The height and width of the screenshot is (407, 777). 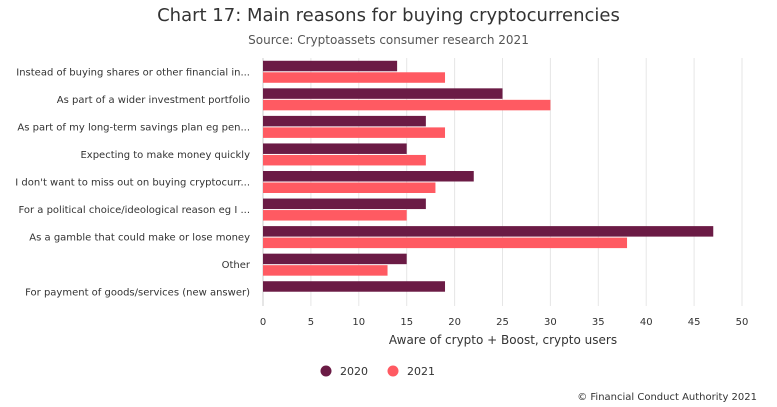 What do you see at coordinates (454, 322) in the screenshot?
I see `x-tick-label: 20` at bounding box center [454, 322].